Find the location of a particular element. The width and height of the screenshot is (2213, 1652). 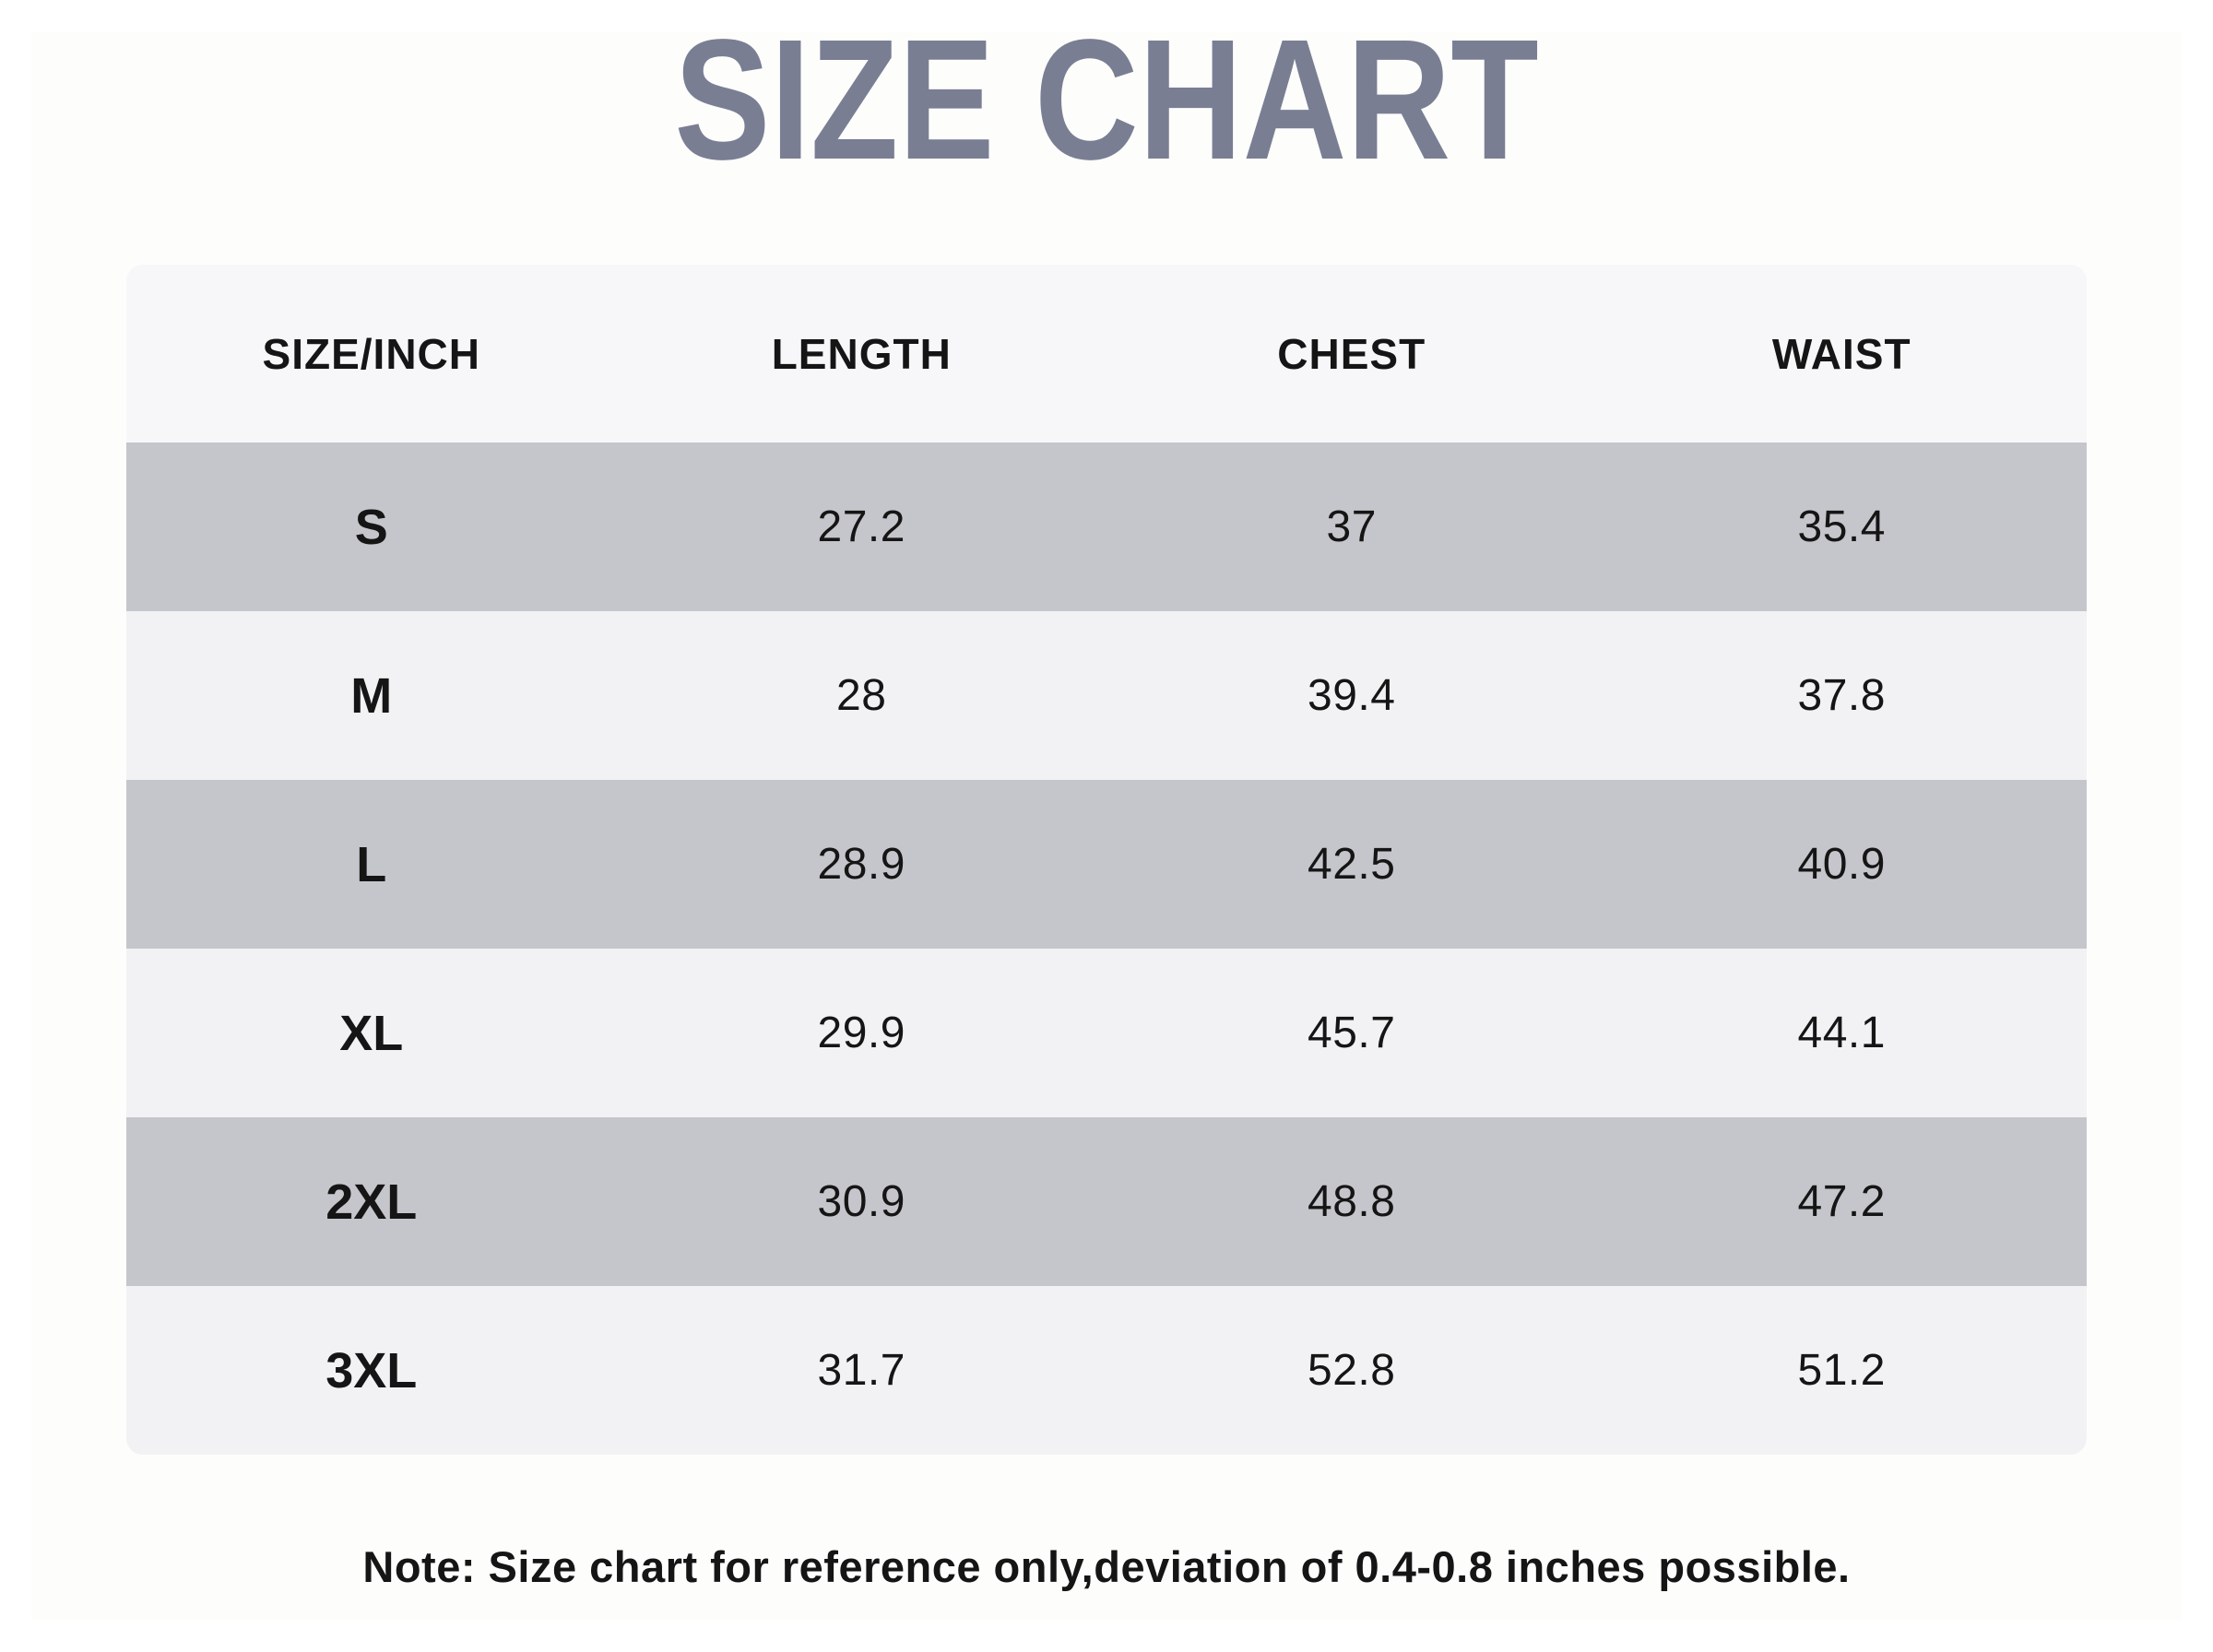

table-row-m: M 28 39.4 37.8 is located at coordinates (1106, 695).